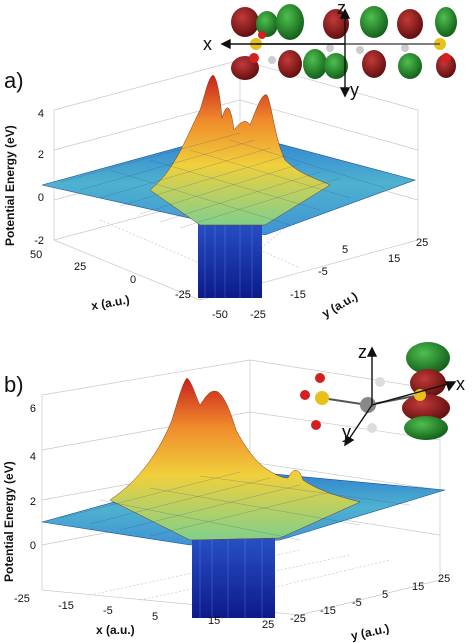 The width and height of the screenshot is (474, 643). I want to click on panel-b-molecule-inset: z x y, so click(382, 394).